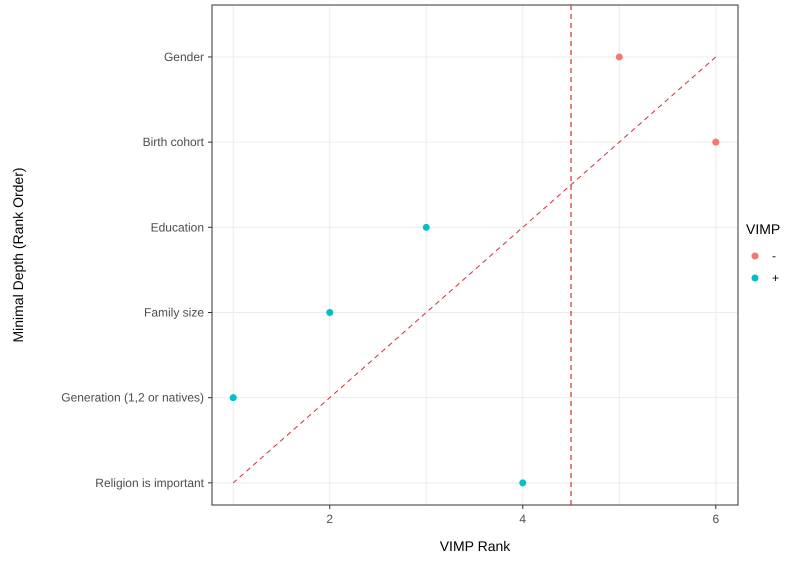 Image resolution: width=807 pixels, height=581 pixels. Describe the element at coordinates (150, 483) in the screenshot. I see `y-tick-label: Religion is important` at that location.